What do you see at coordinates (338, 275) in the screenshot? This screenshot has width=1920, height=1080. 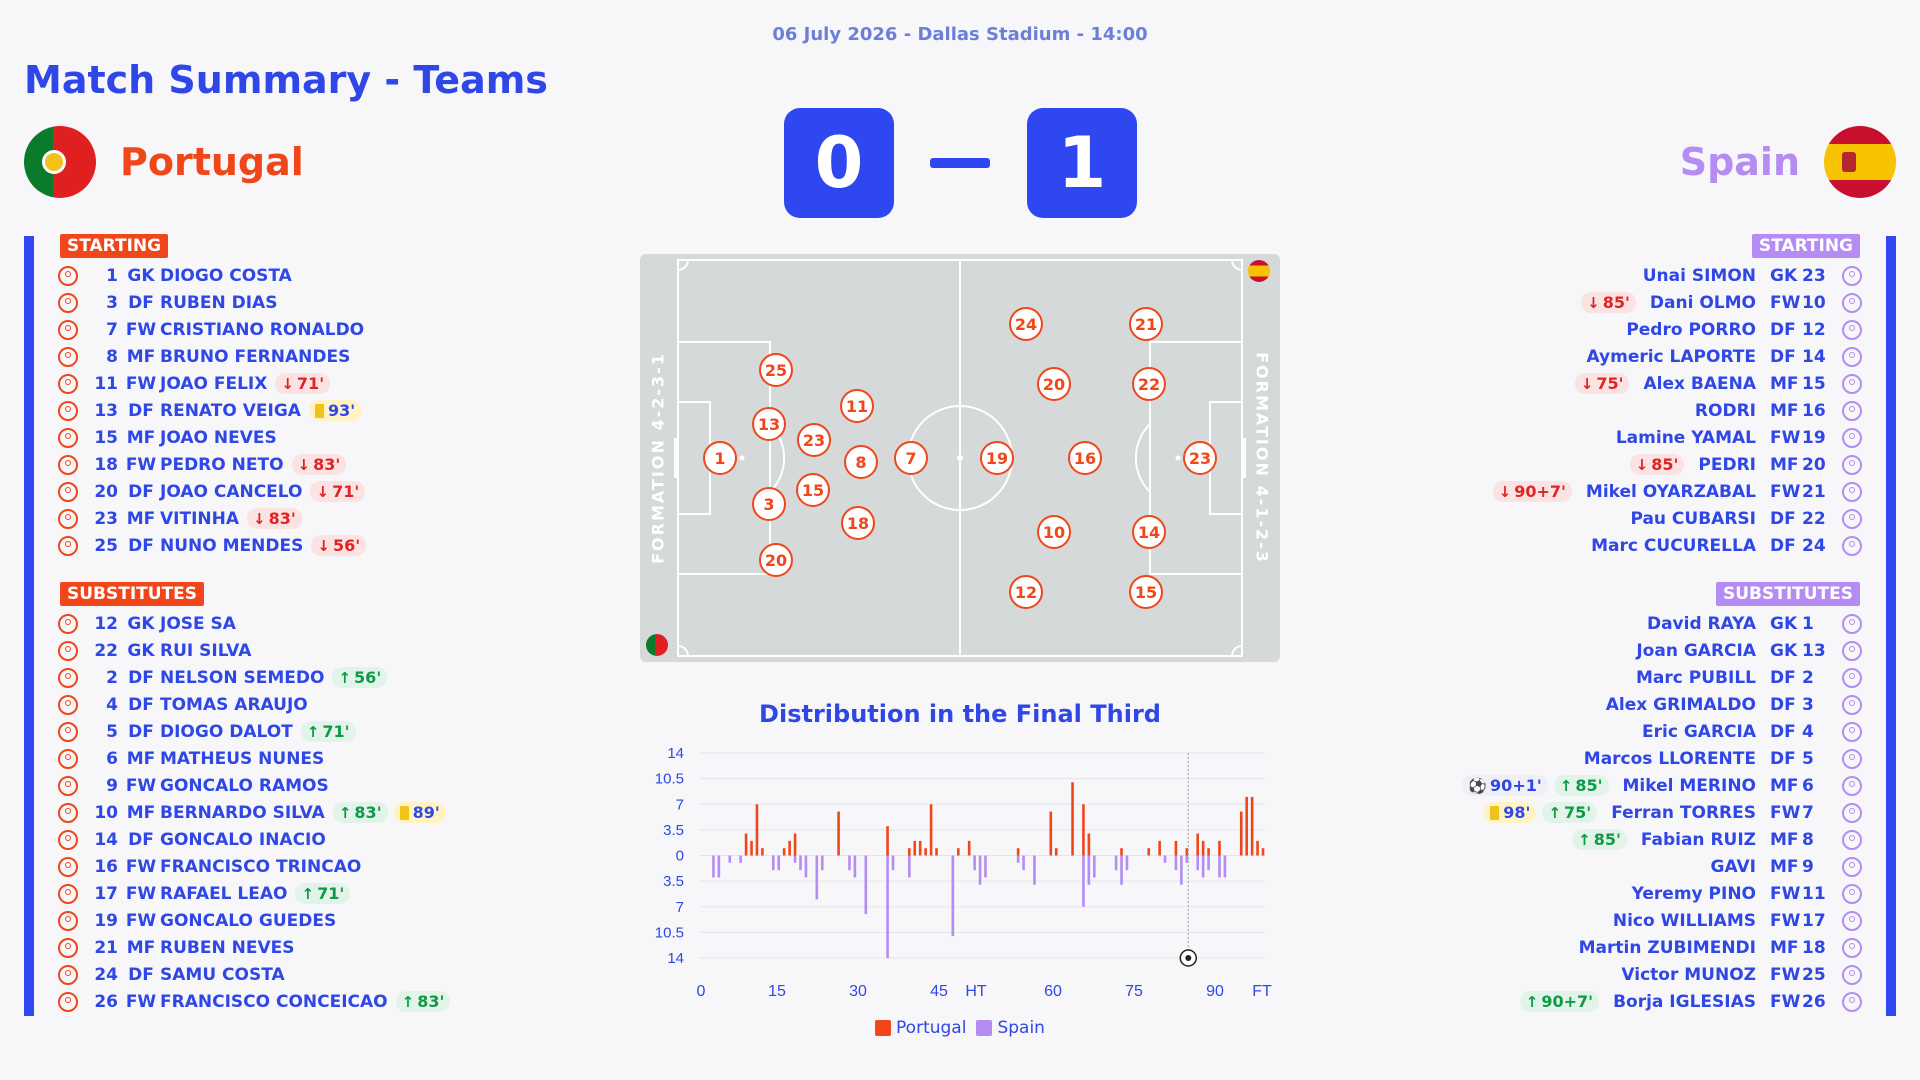 I see `player-row: 1 GK DIOGO COSTA` at bounding box center [338, 275].